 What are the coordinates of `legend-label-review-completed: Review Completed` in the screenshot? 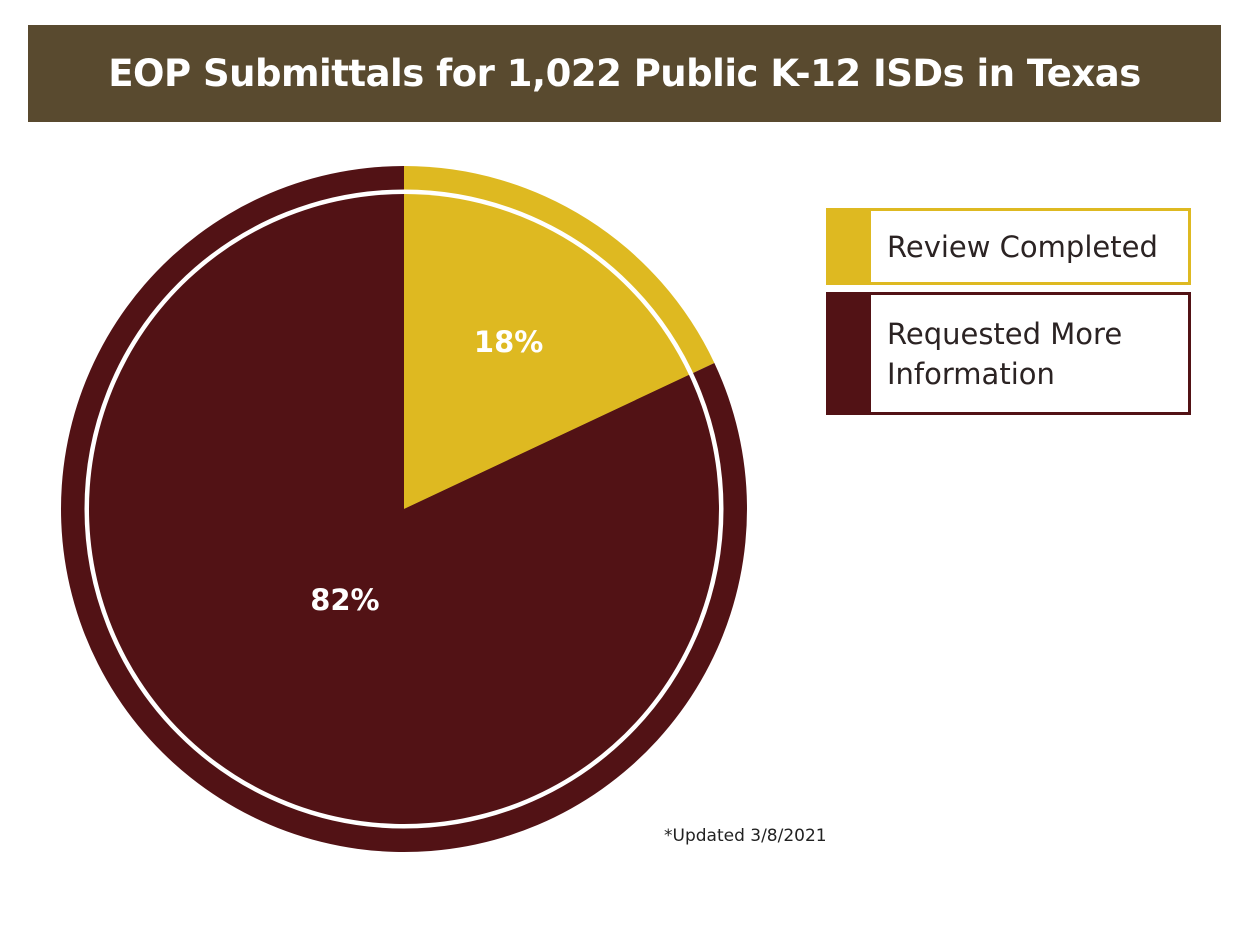 It's located at (1022, 246).